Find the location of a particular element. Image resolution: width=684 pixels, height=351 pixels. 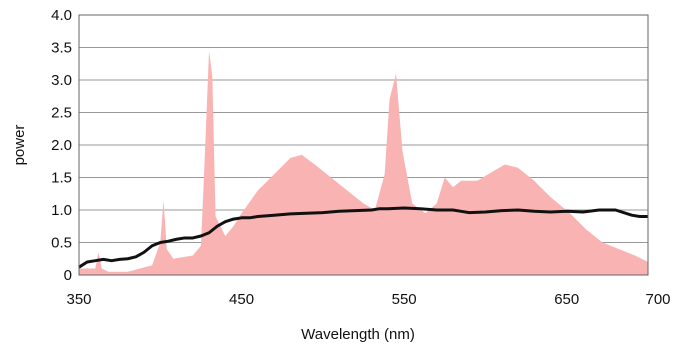

x-tick-label: 700 is located at coordinates (657, 299).